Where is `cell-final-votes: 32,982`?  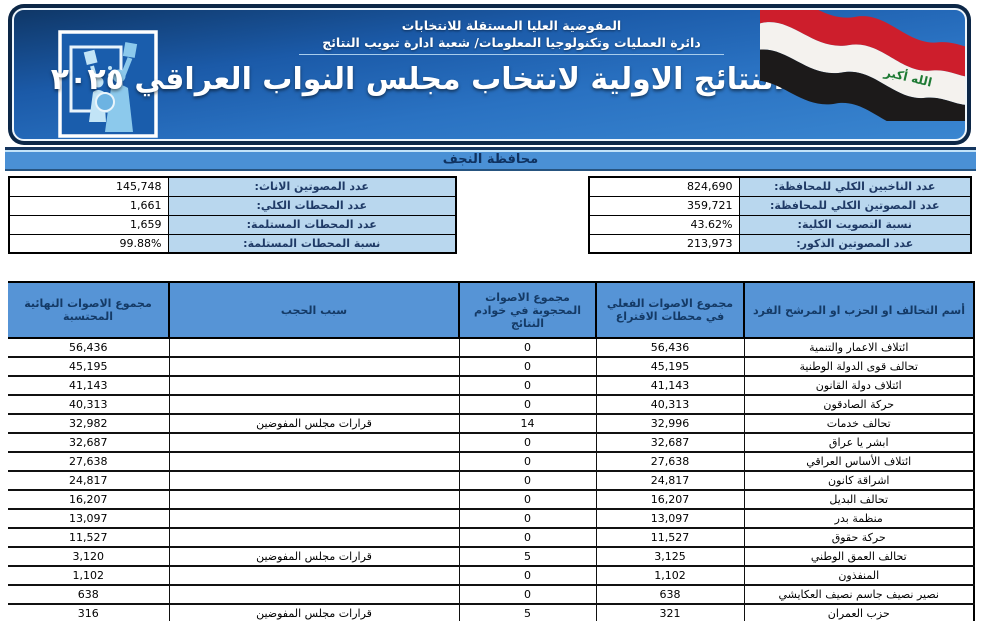 cell-final-votes: 32,982 is located at coordinates (89, 423).